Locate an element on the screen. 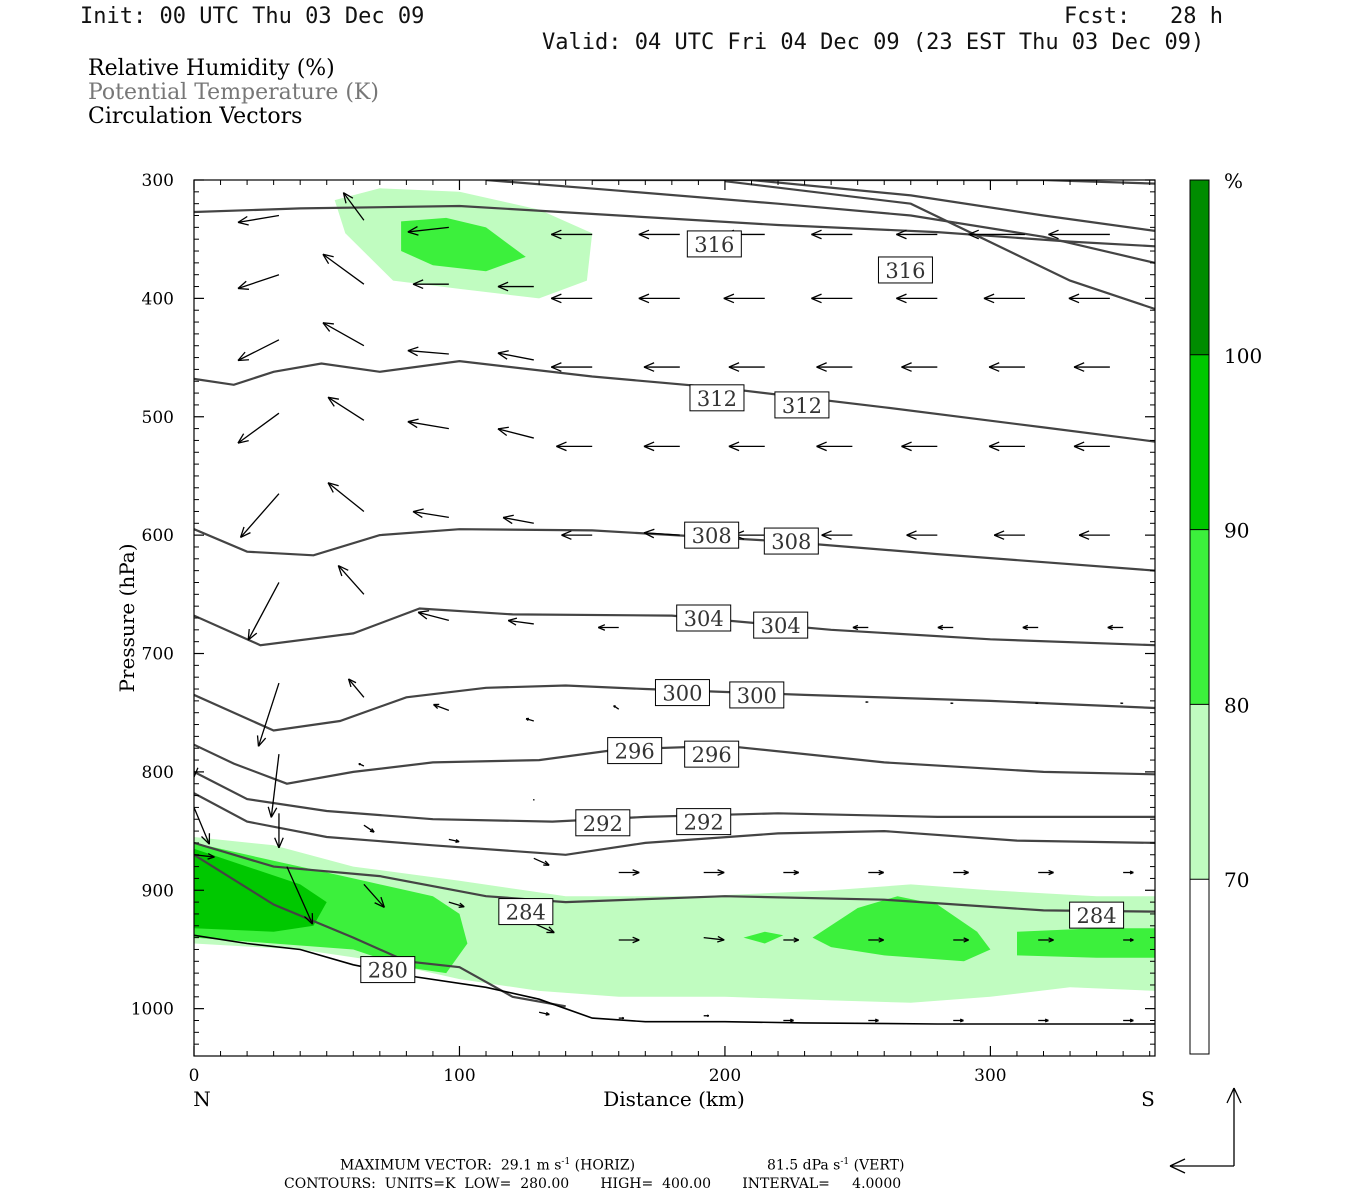  contour-label-316: 316 is located at coordinates (714, 245).